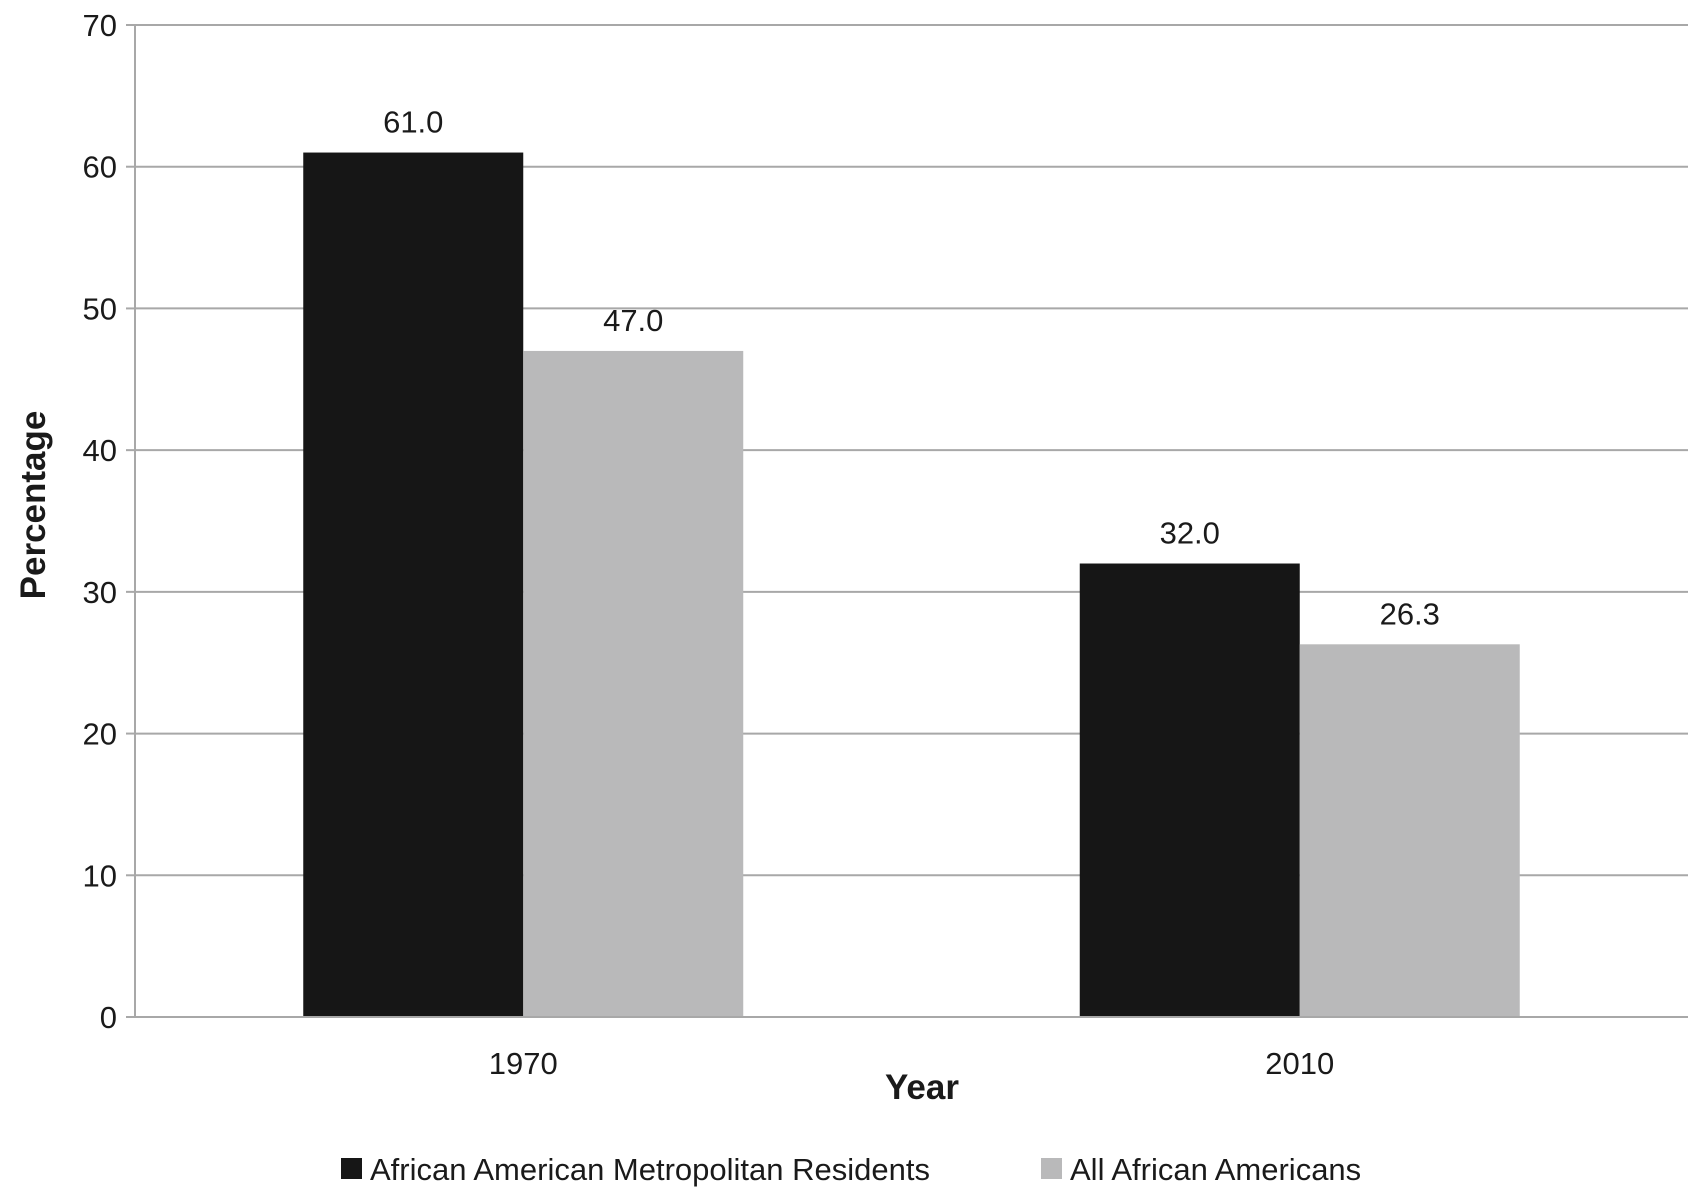  Describe the element at coordinates (633, 320) in the screenshot. I see `data-label: 47.0` at that location.